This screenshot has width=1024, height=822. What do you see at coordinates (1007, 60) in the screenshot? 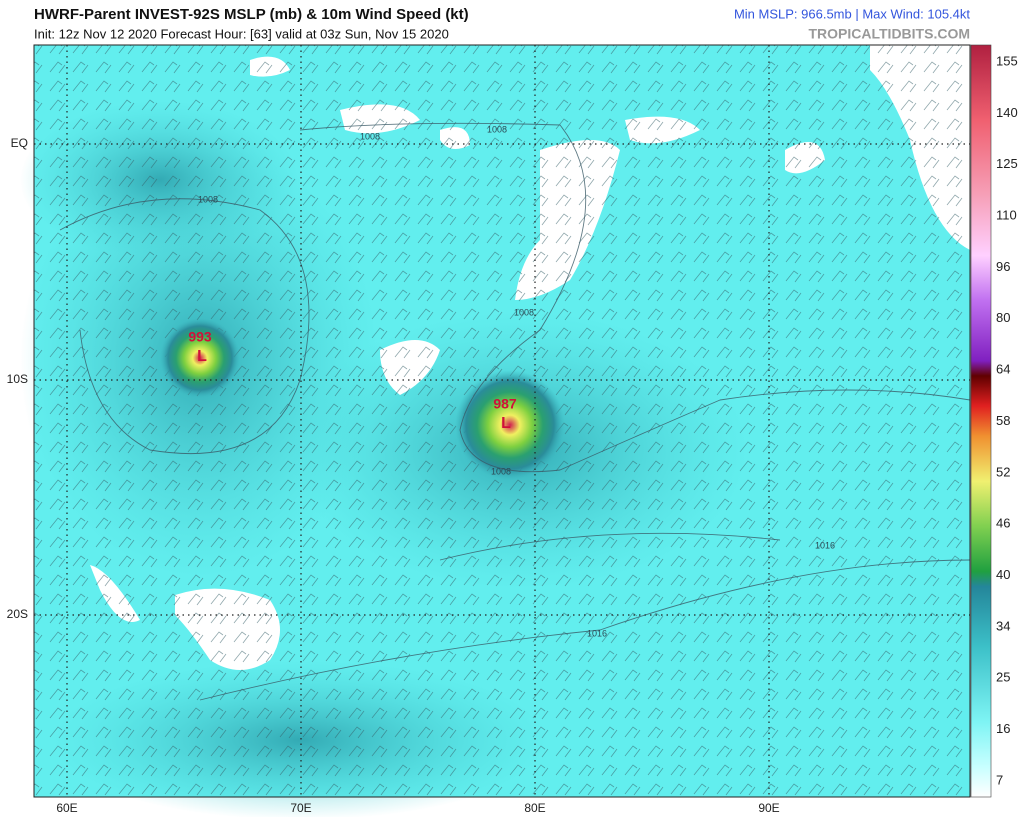
I see `colorbar-label: 155` at bounding box center [1007, 60].